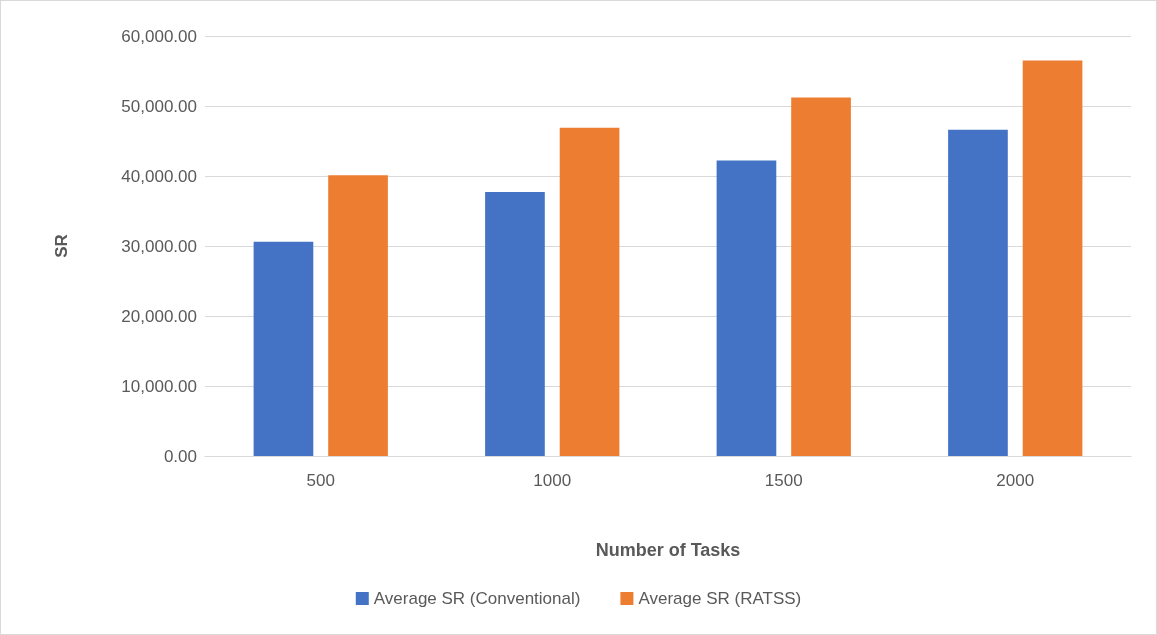  Describe the element at coordinates (320, 480) in the screenshot. I see `x-tick-label: 500` at that location.